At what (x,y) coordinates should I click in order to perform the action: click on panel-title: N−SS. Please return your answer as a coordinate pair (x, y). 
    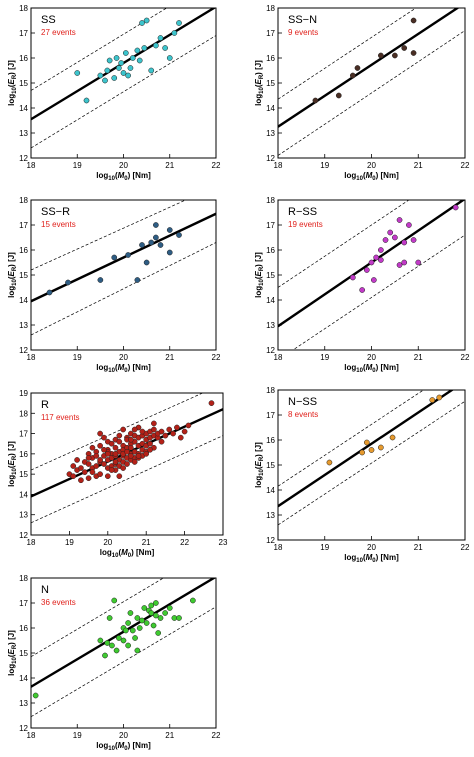
    Looking at the image, I should click on (302, 402).